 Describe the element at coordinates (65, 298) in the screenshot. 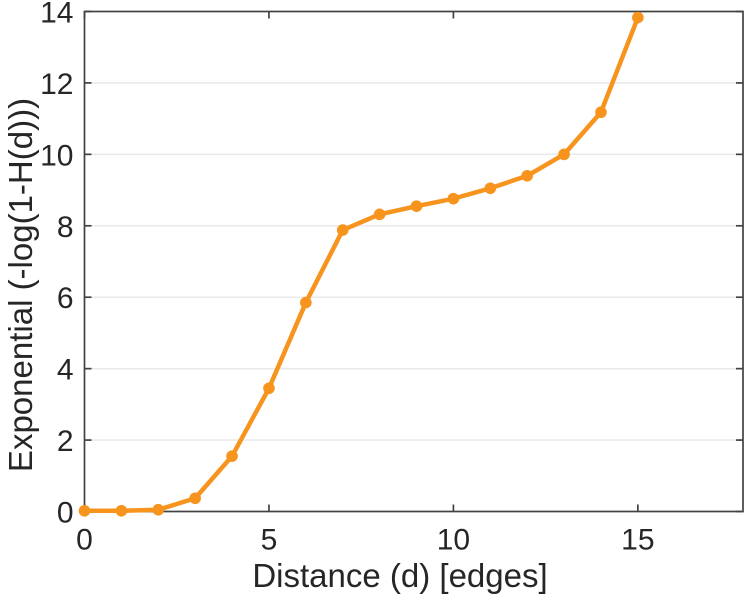

I see `y-tick-label: 6` at that location.